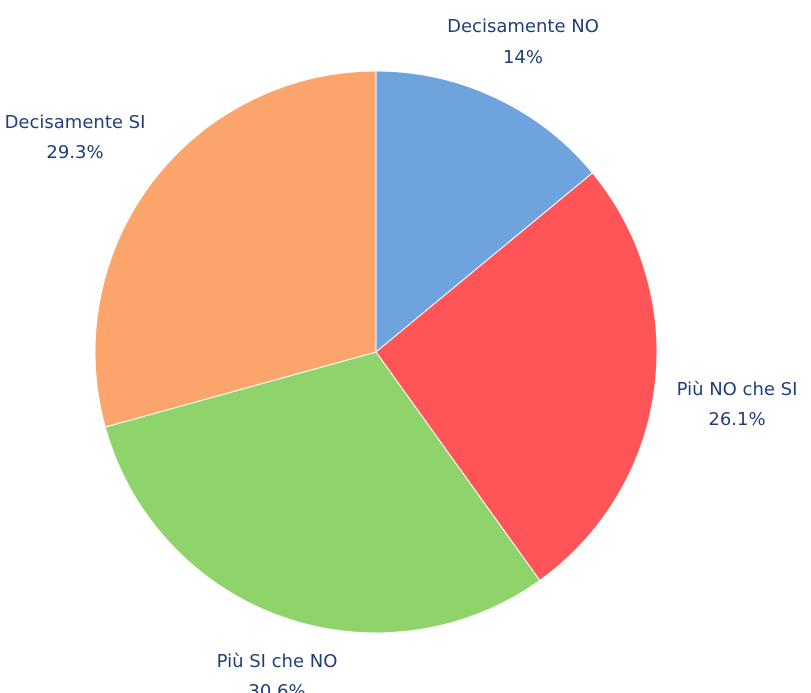 The width and height of the screenshot is (811, 693). I want to click on slice-percent-1: 14%, so click(523, 57).